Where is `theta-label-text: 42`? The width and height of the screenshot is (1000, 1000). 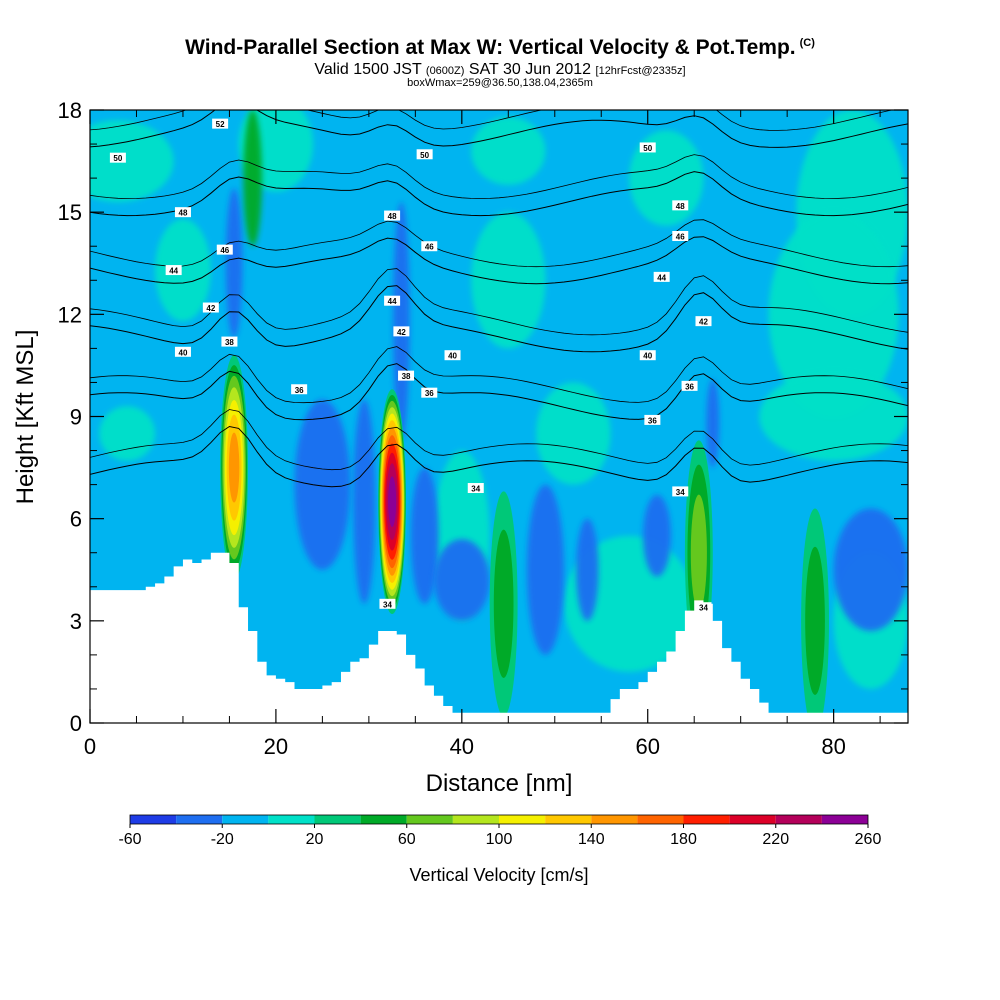
theta-label-text: 42 is located at coordinates (401, 332).